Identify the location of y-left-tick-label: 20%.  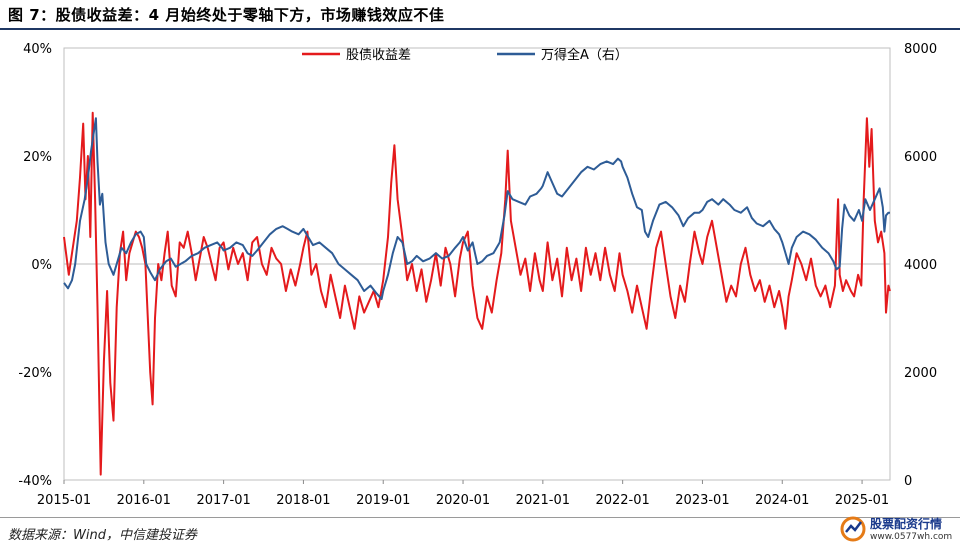
(37, 157).